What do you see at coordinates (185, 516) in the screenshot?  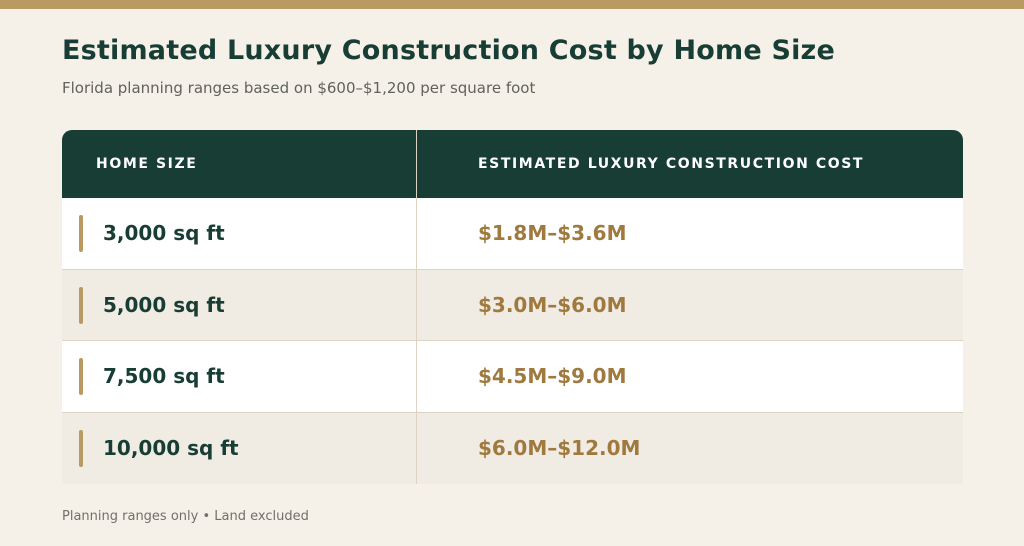 I see `footnote: Planning ranges only • Land excluded` at bounding box center [185, 516].